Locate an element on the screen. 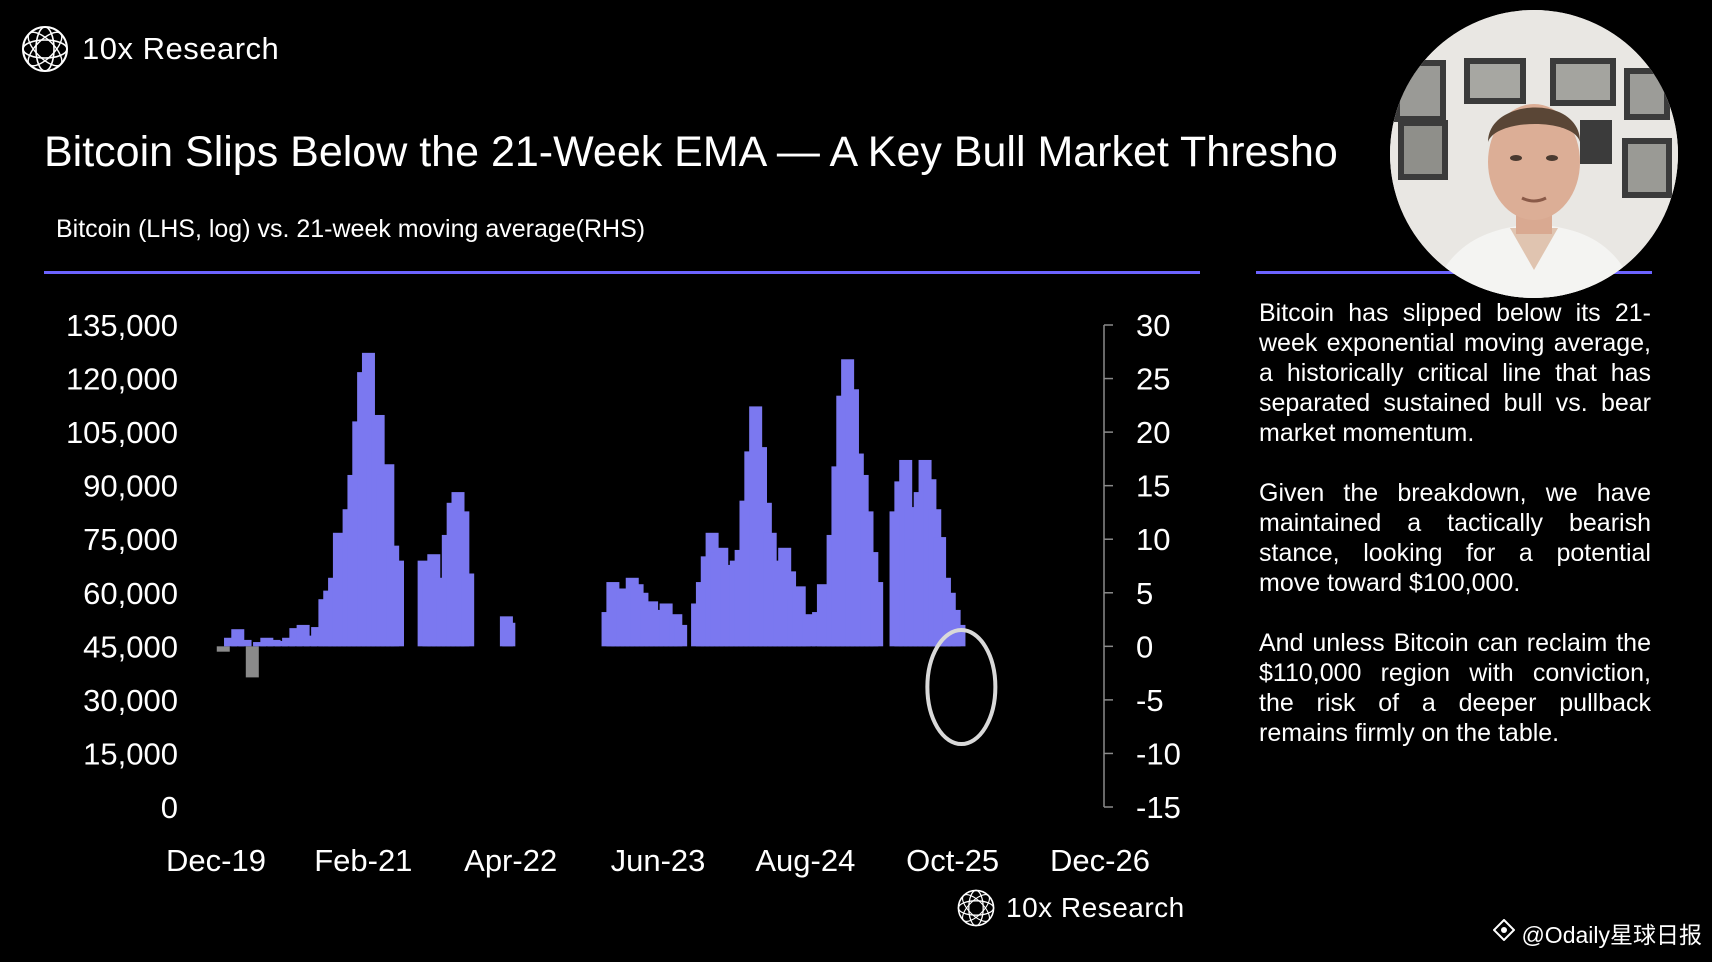 This screenshot has height=962, width=1712. right-axis-tick-label: 25 is located at coordinates (1153, 379).